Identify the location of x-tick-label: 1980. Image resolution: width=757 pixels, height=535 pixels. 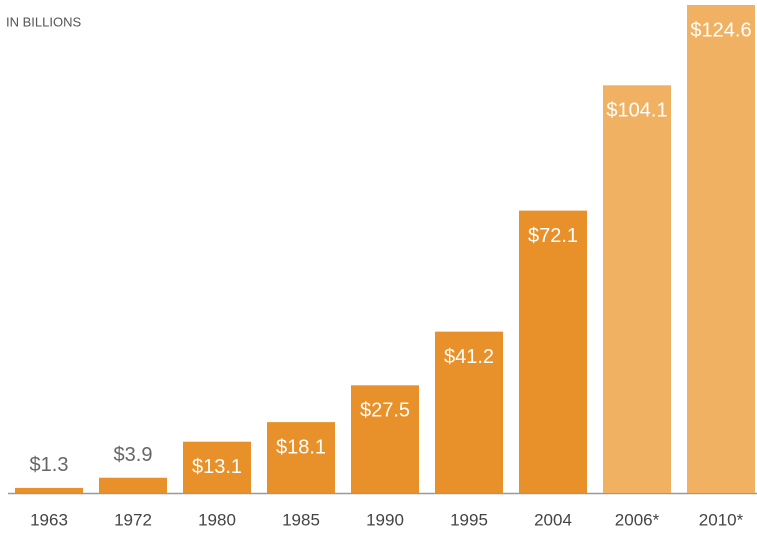
(217, 519).